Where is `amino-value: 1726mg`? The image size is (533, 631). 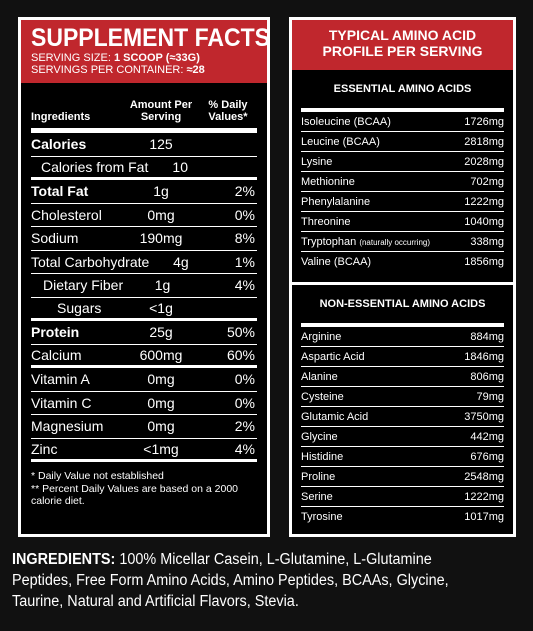 amino-value: 1726mg is located at coordinates (484, 121).